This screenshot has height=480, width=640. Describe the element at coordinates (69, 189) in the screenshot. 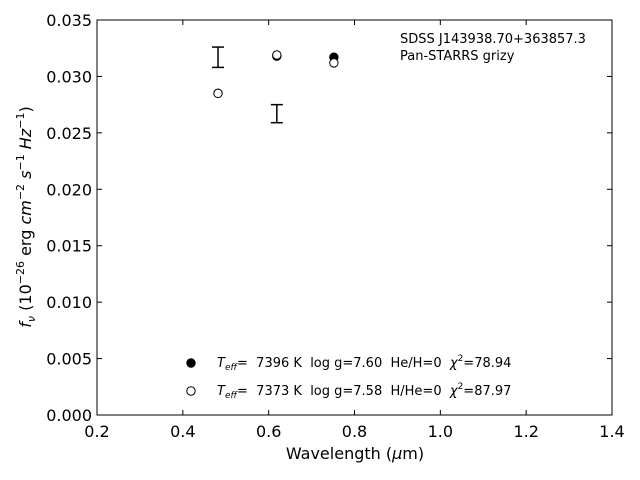

I see `y-tick-label: 0.020` at that location.